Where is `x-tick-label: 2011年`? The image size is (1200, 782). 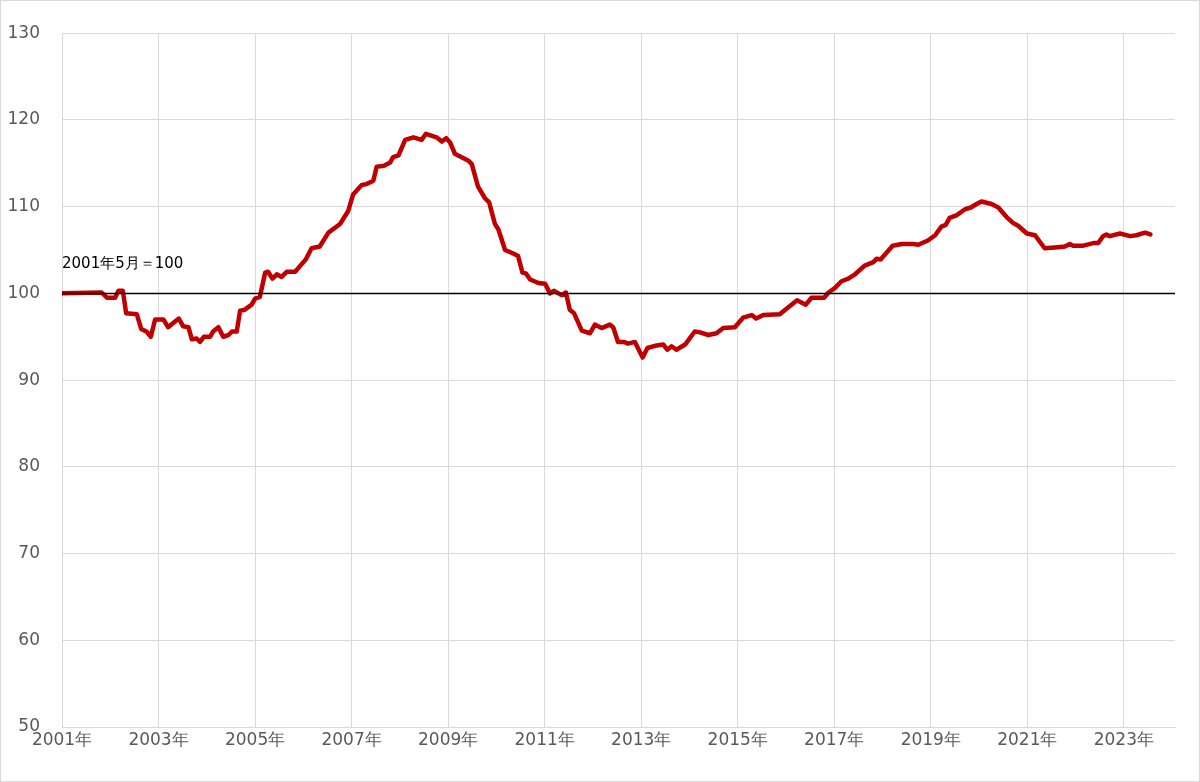
x-tick-label: 2011年 is located at coordinates (544, 738).